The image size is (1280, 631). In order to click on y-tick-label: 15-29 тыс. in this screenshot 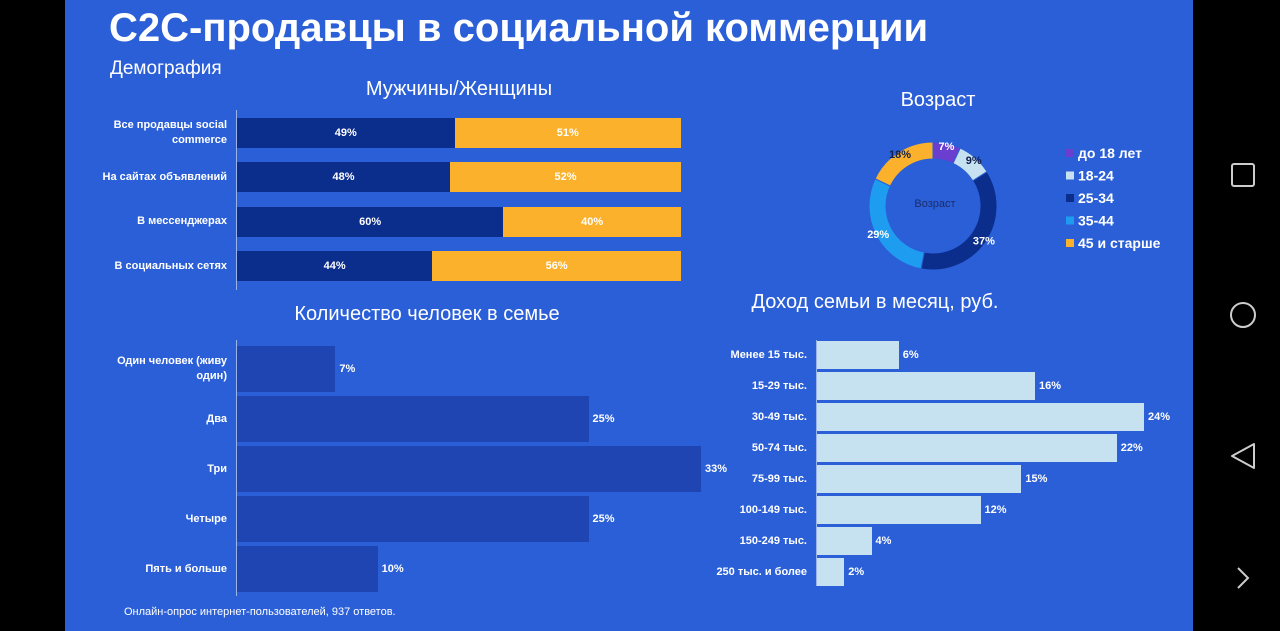, I will do `click(779, 385)`.